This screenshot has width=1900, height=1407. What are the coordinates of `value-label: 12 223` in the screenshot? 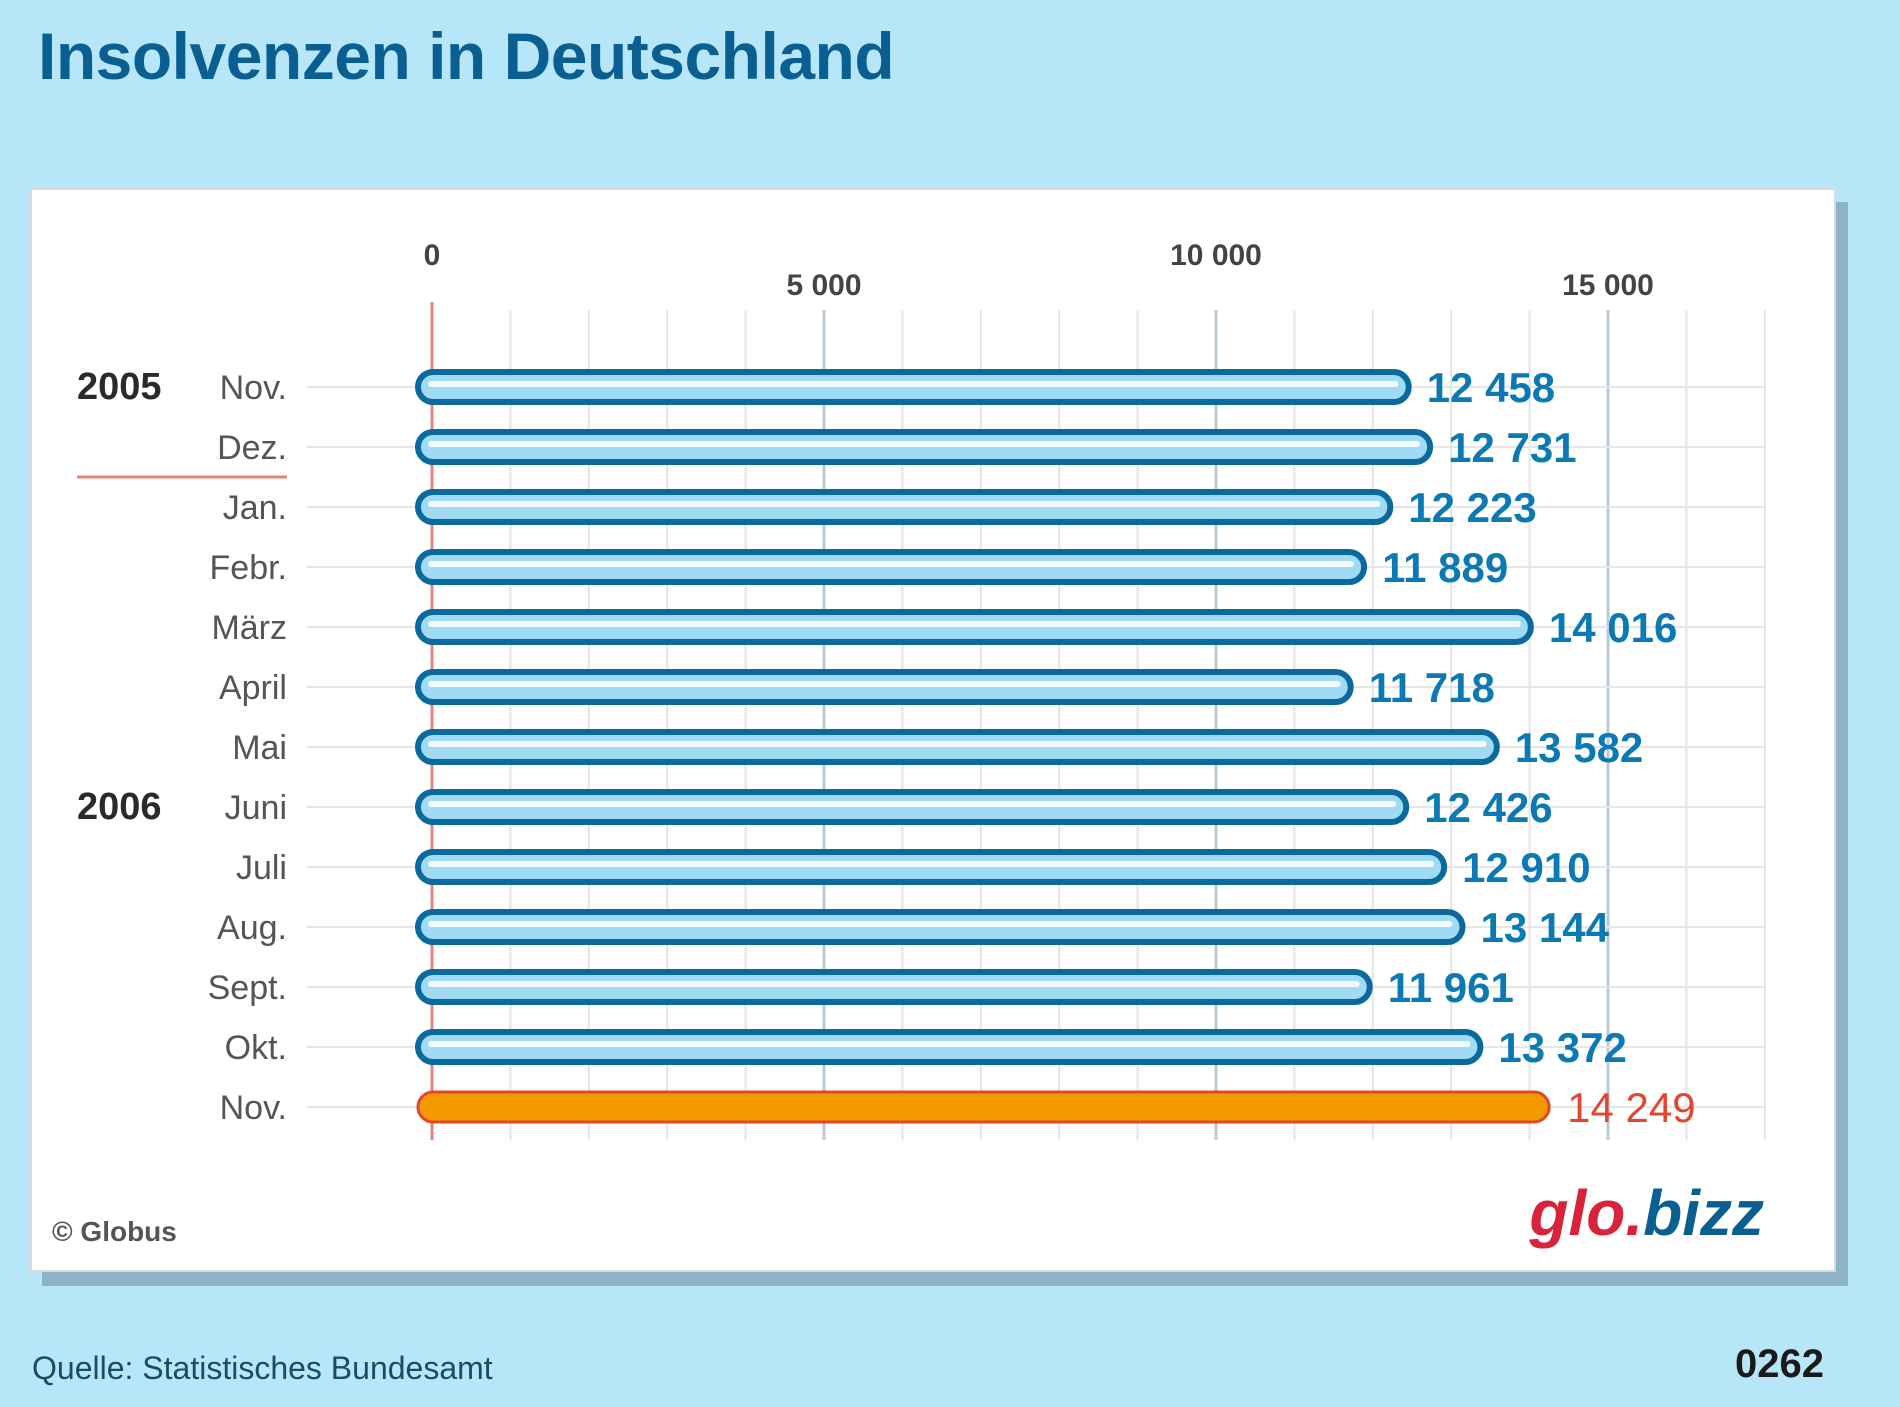 It's located at (1472, 507).